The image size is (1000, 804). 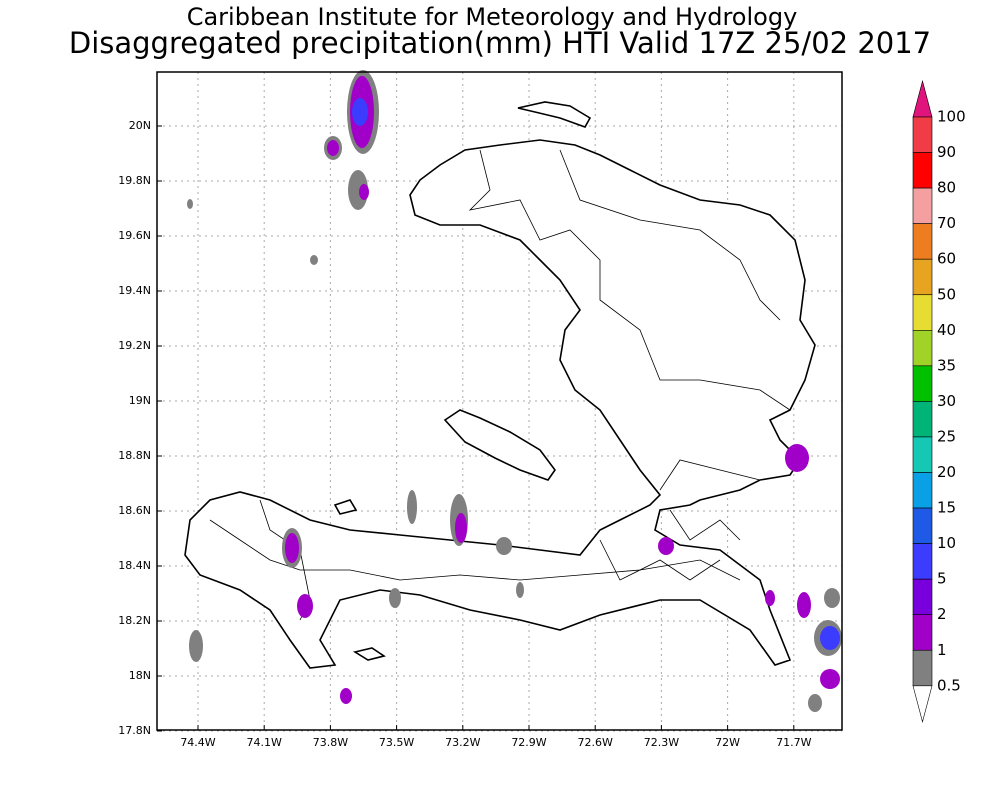 I want to click on tortuga-island, so click(x=554, y=114).